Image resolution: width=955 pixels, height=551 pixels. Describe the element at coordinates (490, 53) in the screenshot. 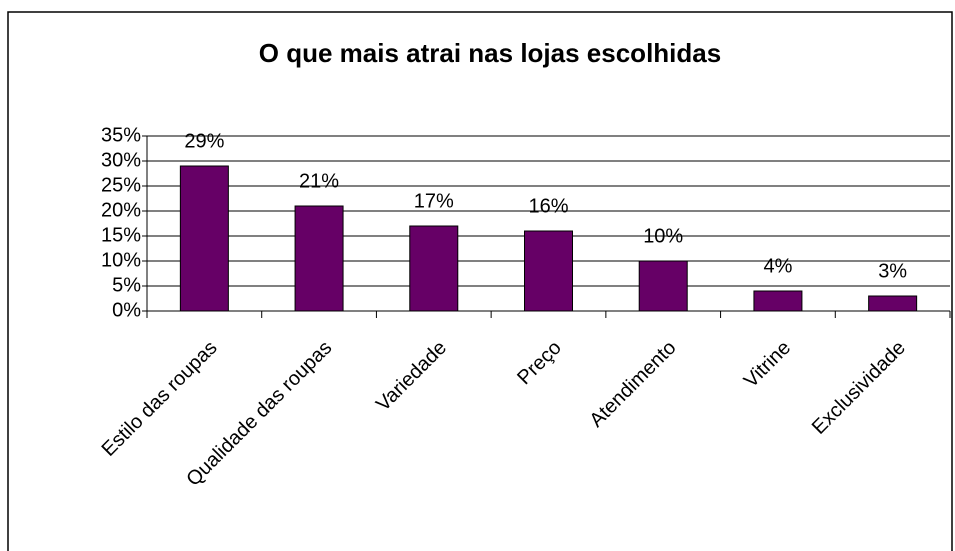

I see `chart-title: O que mais atrai nas lojas escolhidas` at that location.